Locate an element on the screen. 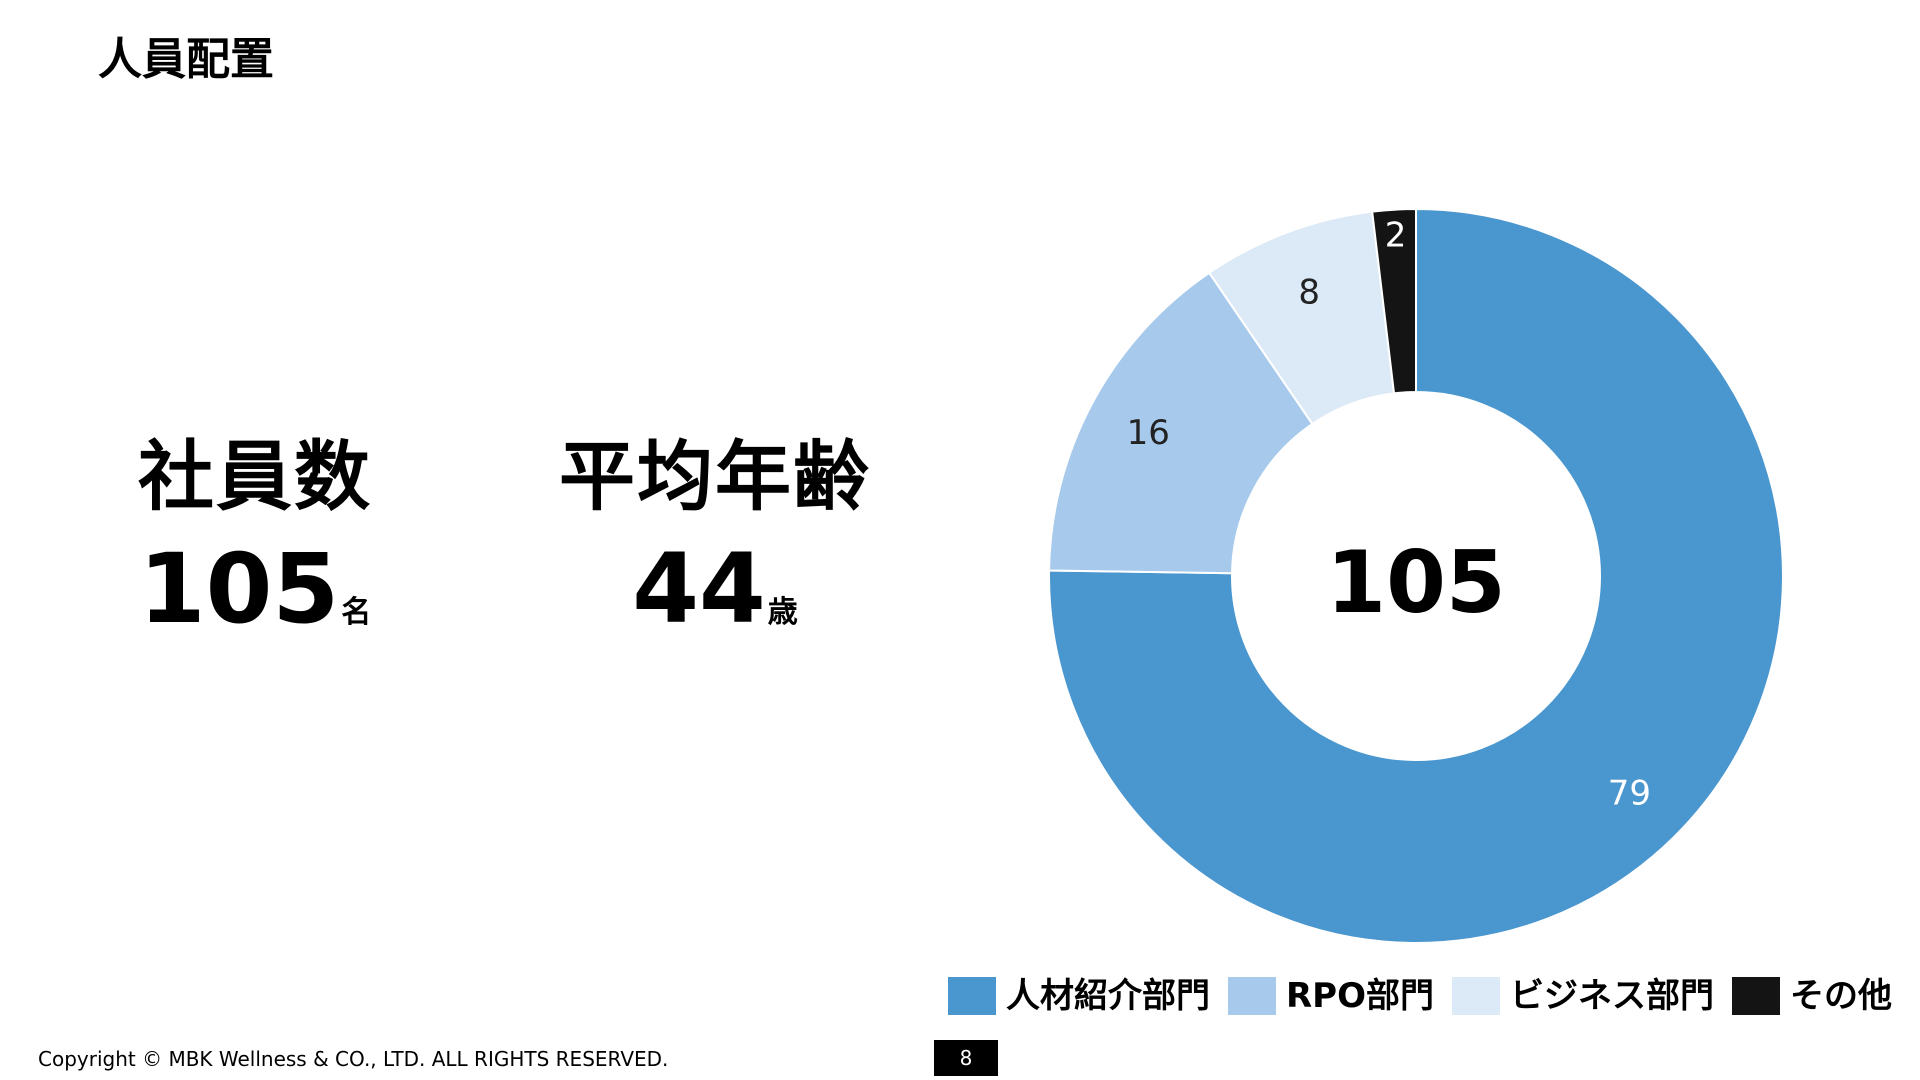 Image resolution: width=1920 pixels, height=1080 pixels. page-number: 8 is located at coordinates (966, 1058).